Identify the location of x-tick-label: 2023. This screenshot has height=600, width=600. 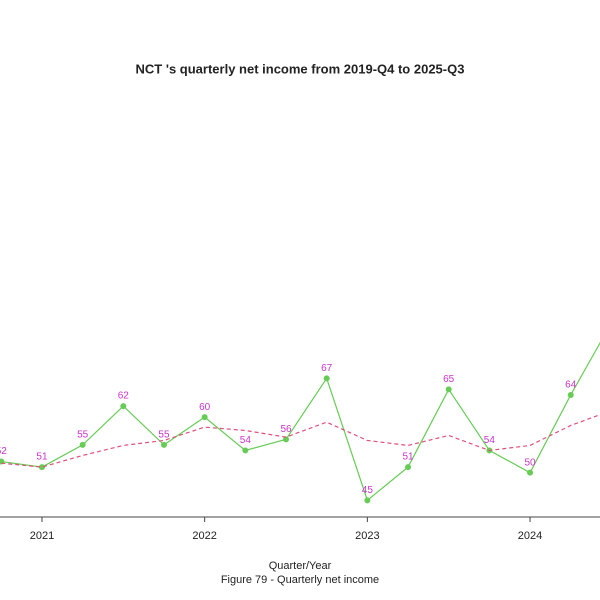
(367, 536).